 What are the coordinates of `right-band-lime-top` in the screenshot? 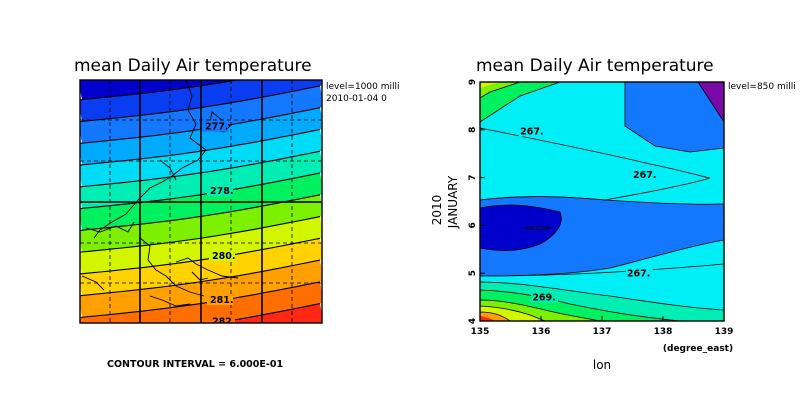 It's located at (500, 90).